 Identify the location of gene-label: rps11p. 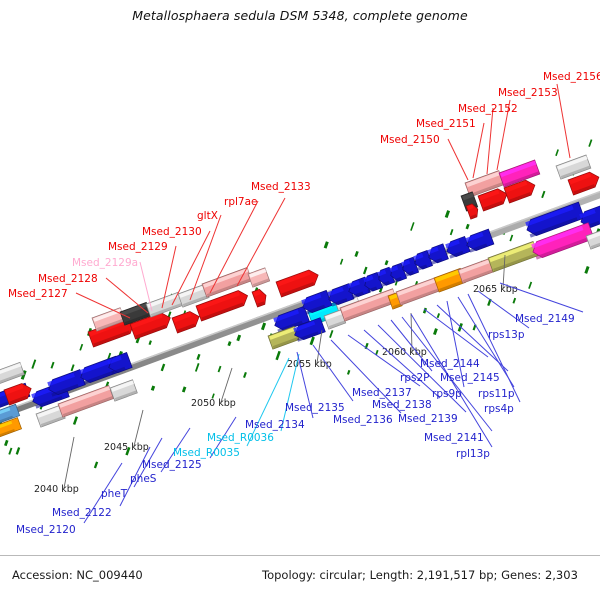
(496, 394).